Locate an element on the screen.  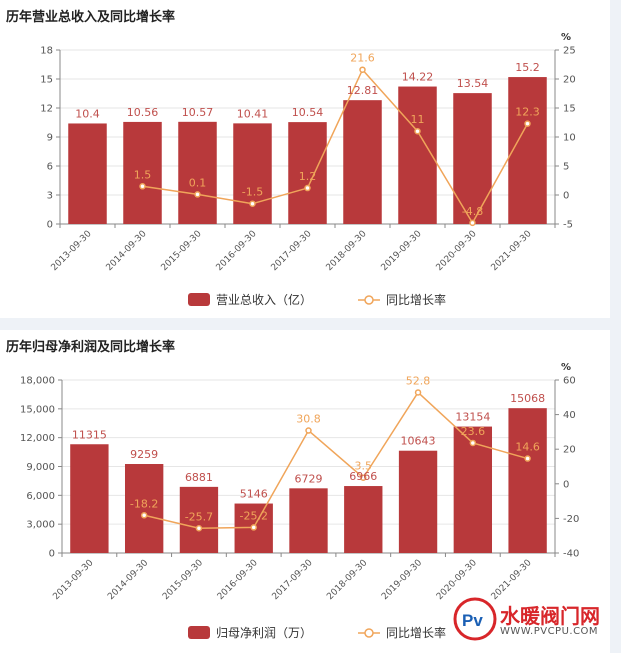
x-tick-label: 2015-09-30 is located at coordinates (183, 580).